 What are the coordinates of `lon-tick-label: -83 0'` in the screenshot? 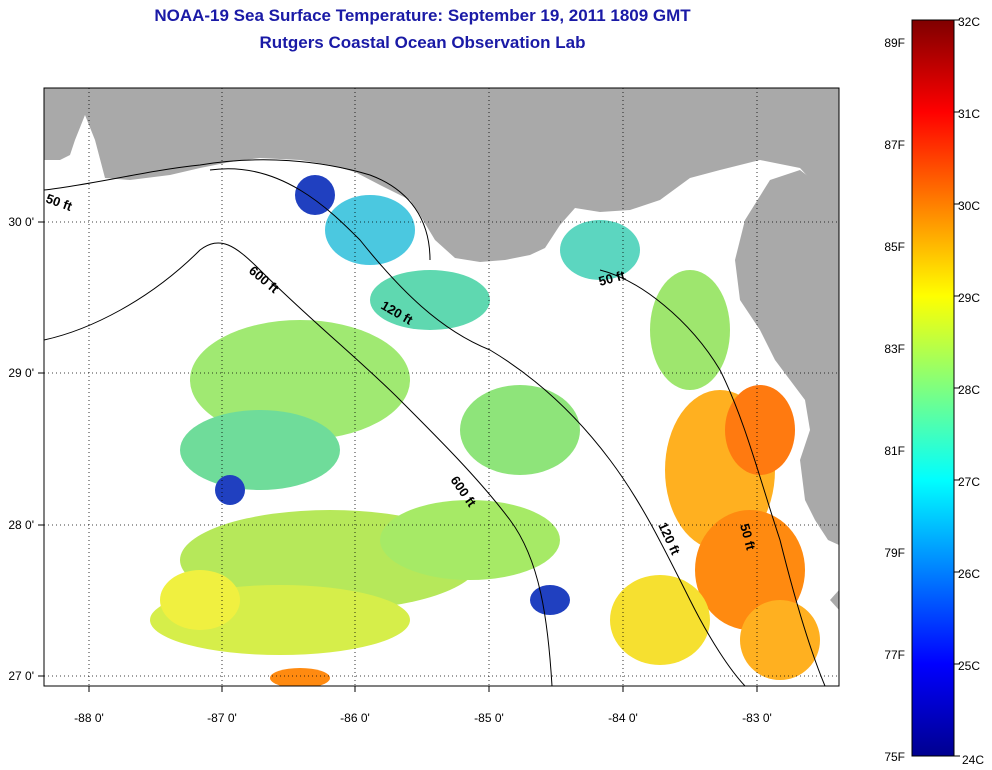 It's located at (757, 718).